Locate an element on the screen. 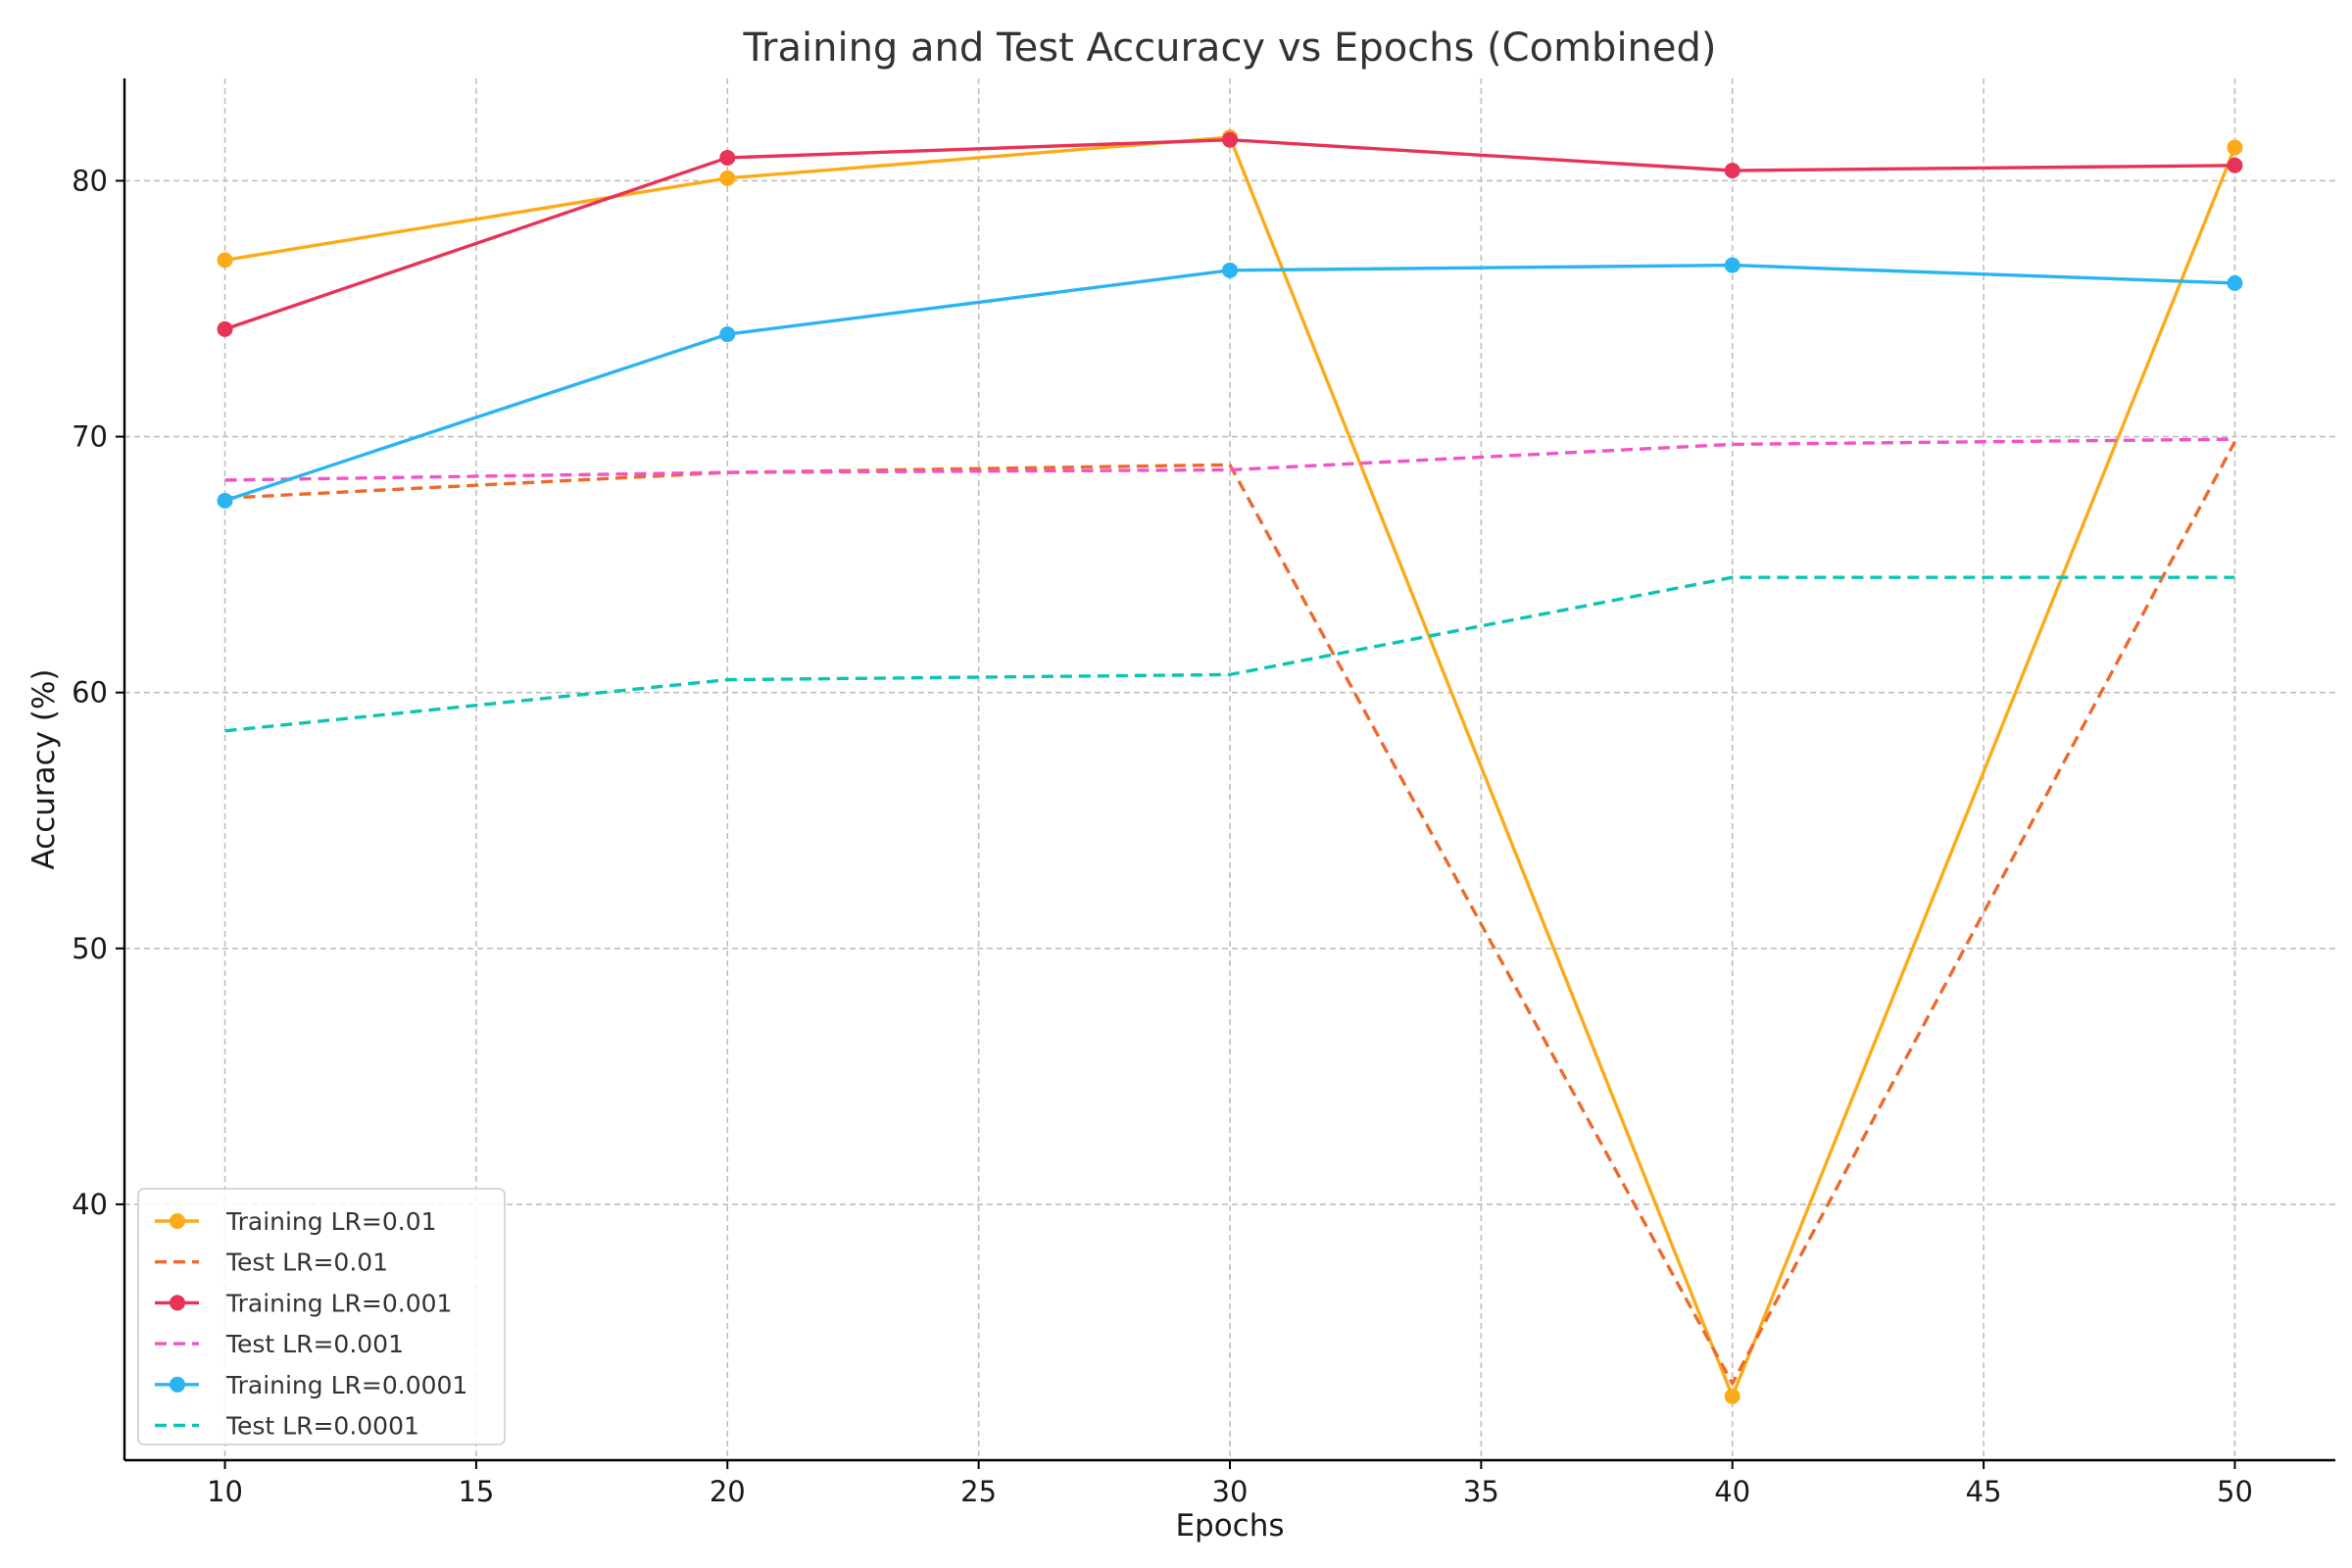  legend-label: Test LR=0.0001 is located at coordinates (322, 1426).